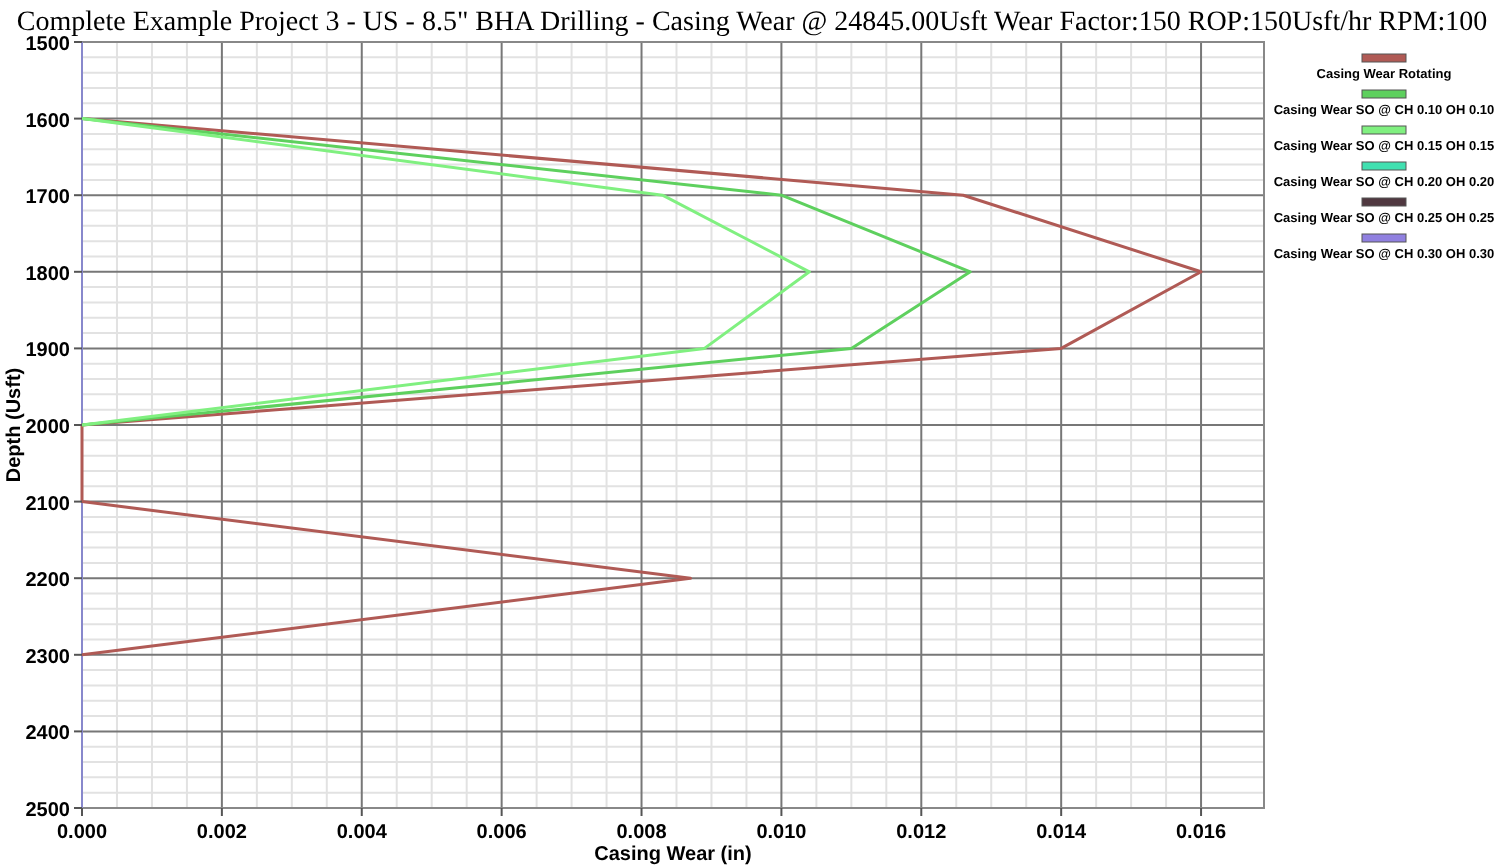  What do you see at coordinates (752, 23) in the screenshot?
I see `chart-title: Complete Example Project 3 - US - 8.5" BHA Drilling - Casing Wear @ 24845.00Usft Wear Factor:150 ROP:150Usft/hr RPM:100` at bounding box center [752, 23].